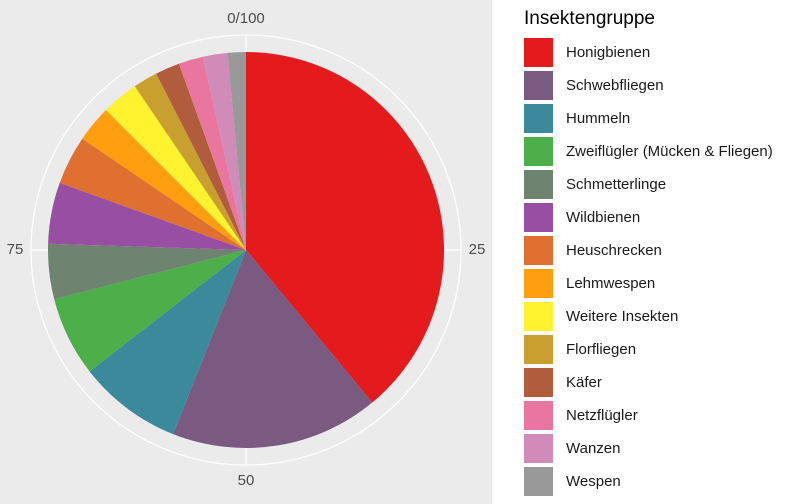 Image resolution: width=800 pixels, height=504 pixels. I want to click on theta-tick-label: 25, so click(477, 249).